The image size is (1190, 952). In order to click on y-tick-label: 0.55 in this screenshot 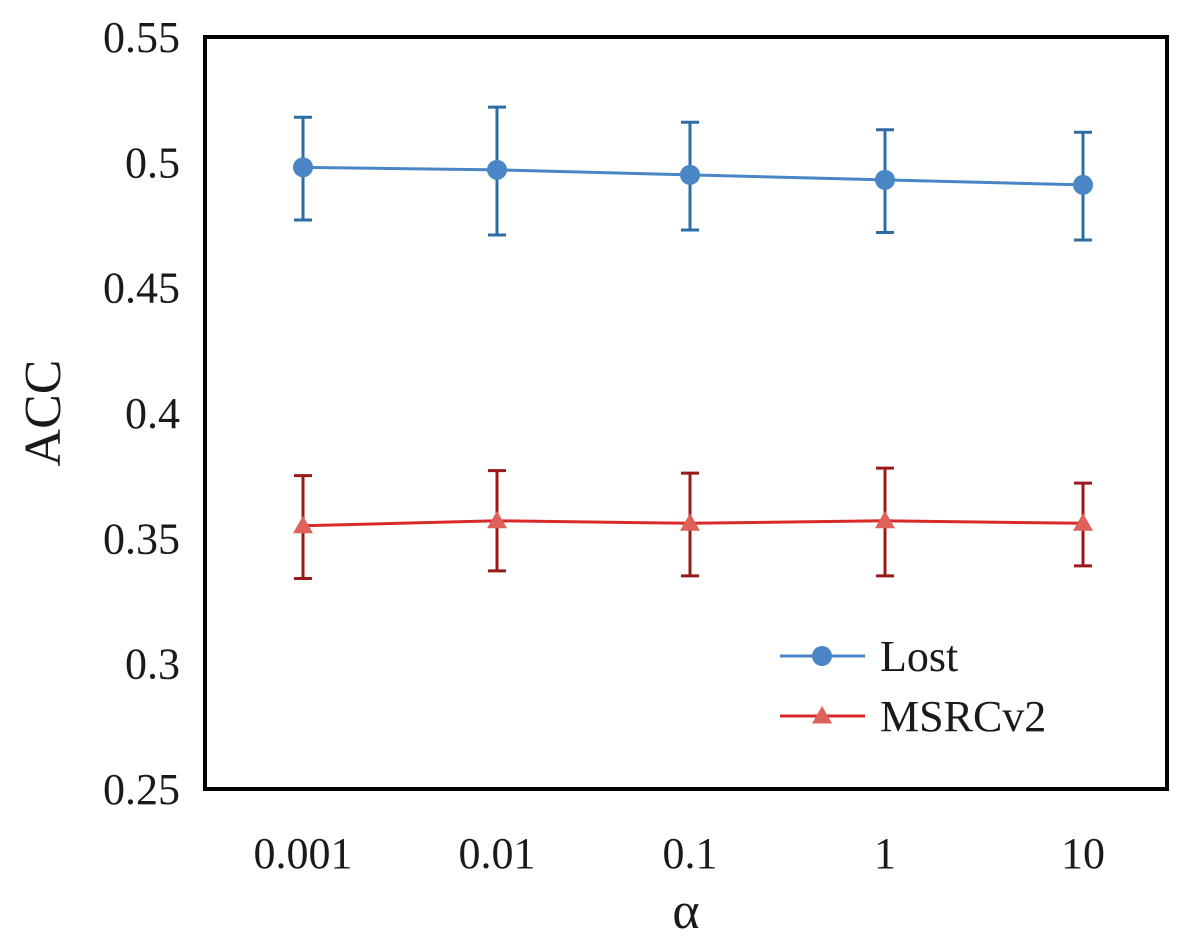, I will do `click(141, 37)`.